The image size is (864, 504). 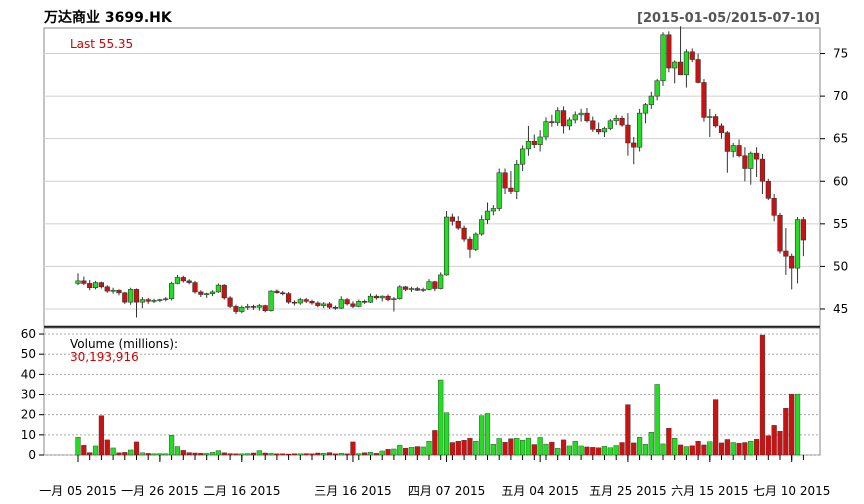 What do you see at coordinates (352, 491) in the screenshot?
I see `x-tick-label-3: 三月 16 2015` at bounding box center [352, 491].